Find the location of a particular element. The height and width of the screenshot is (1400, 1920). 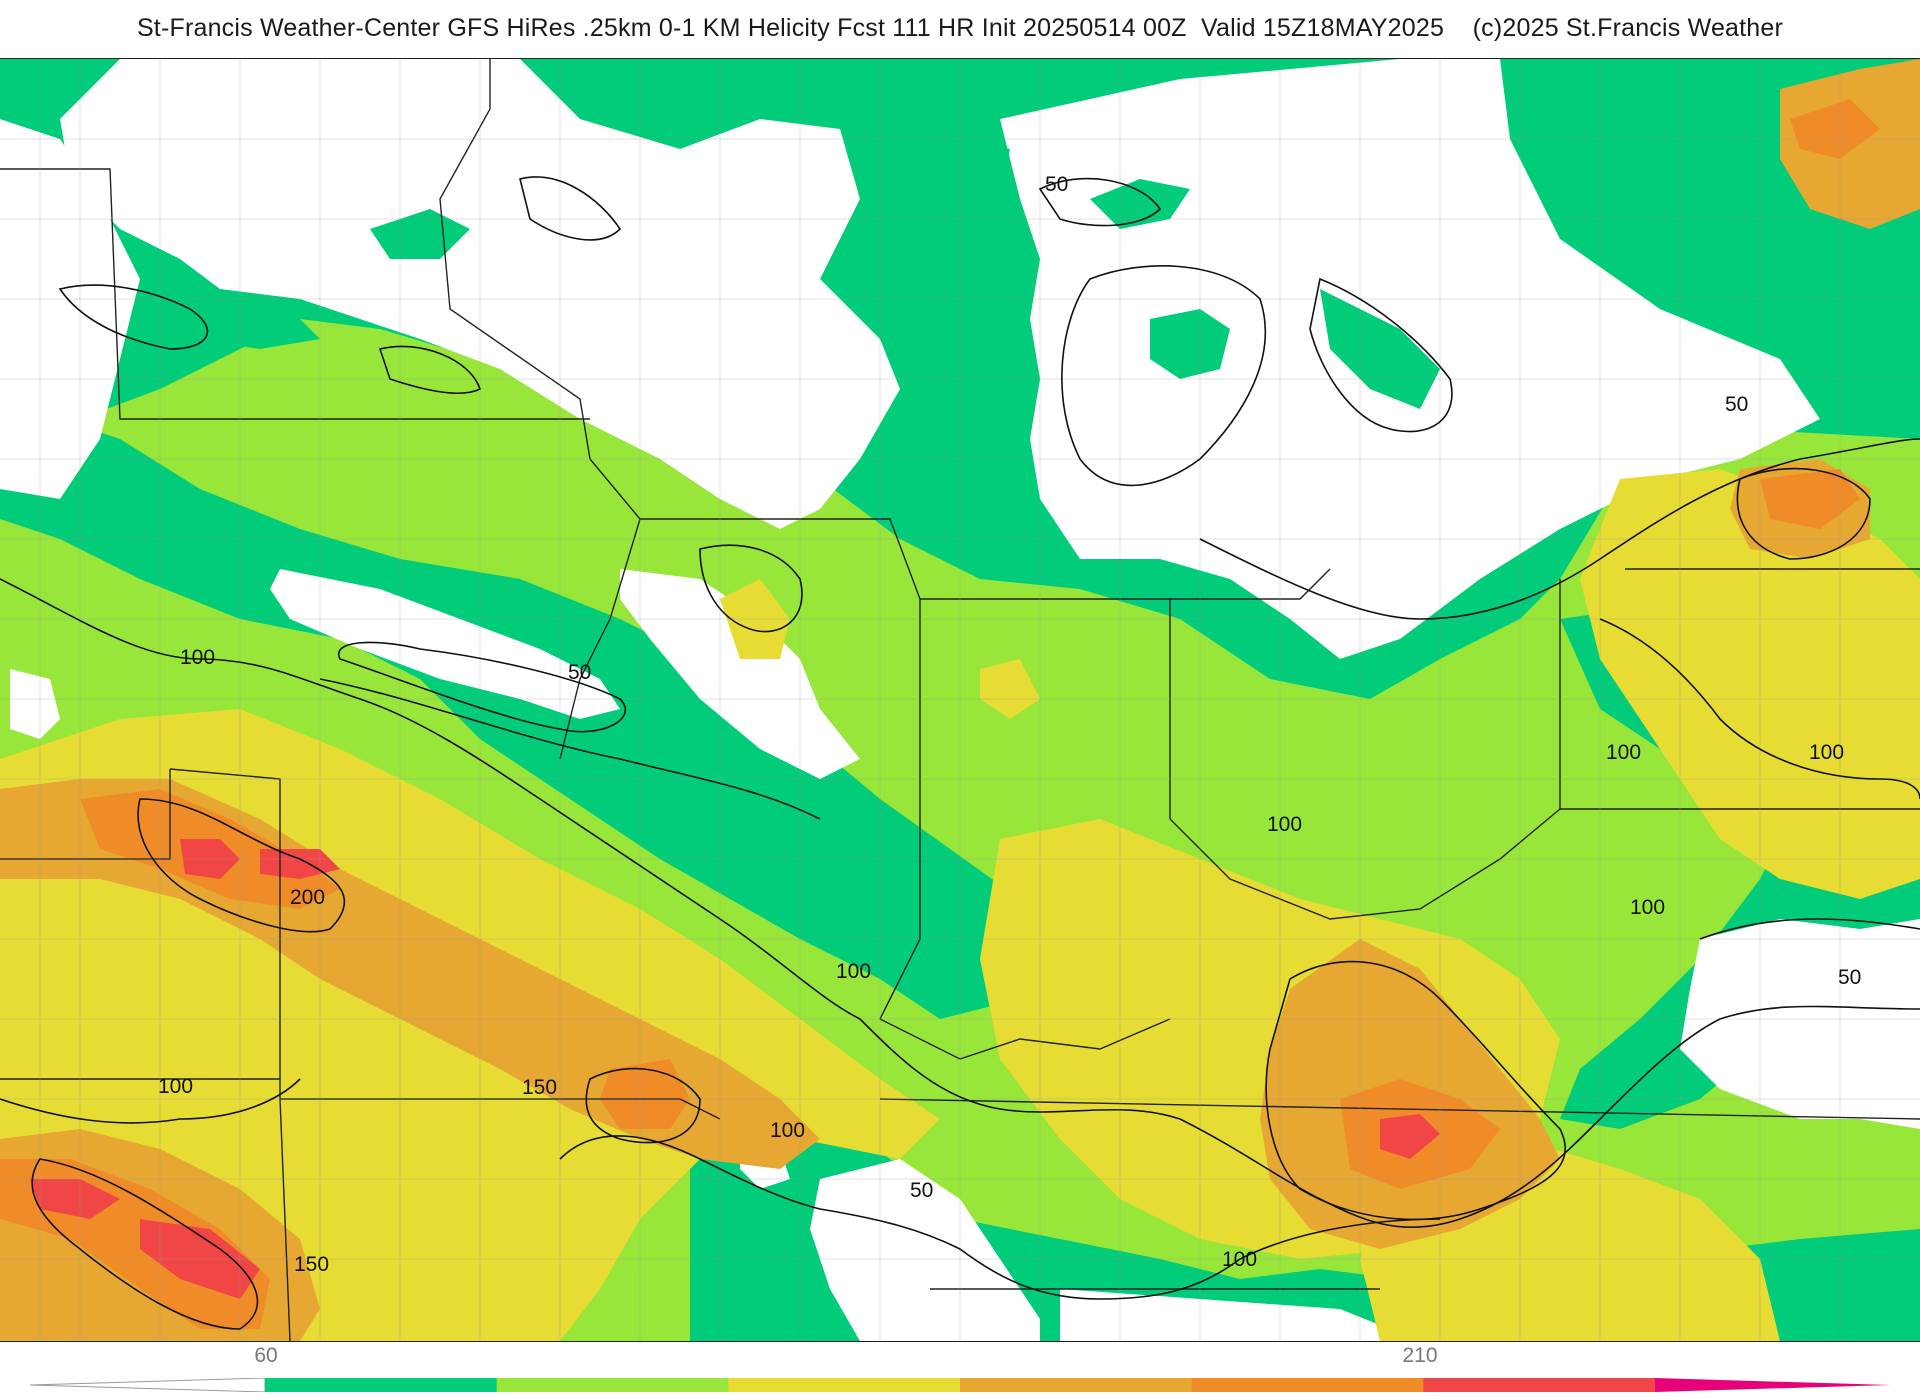

colorbar is located at coordinates (960, 1385).